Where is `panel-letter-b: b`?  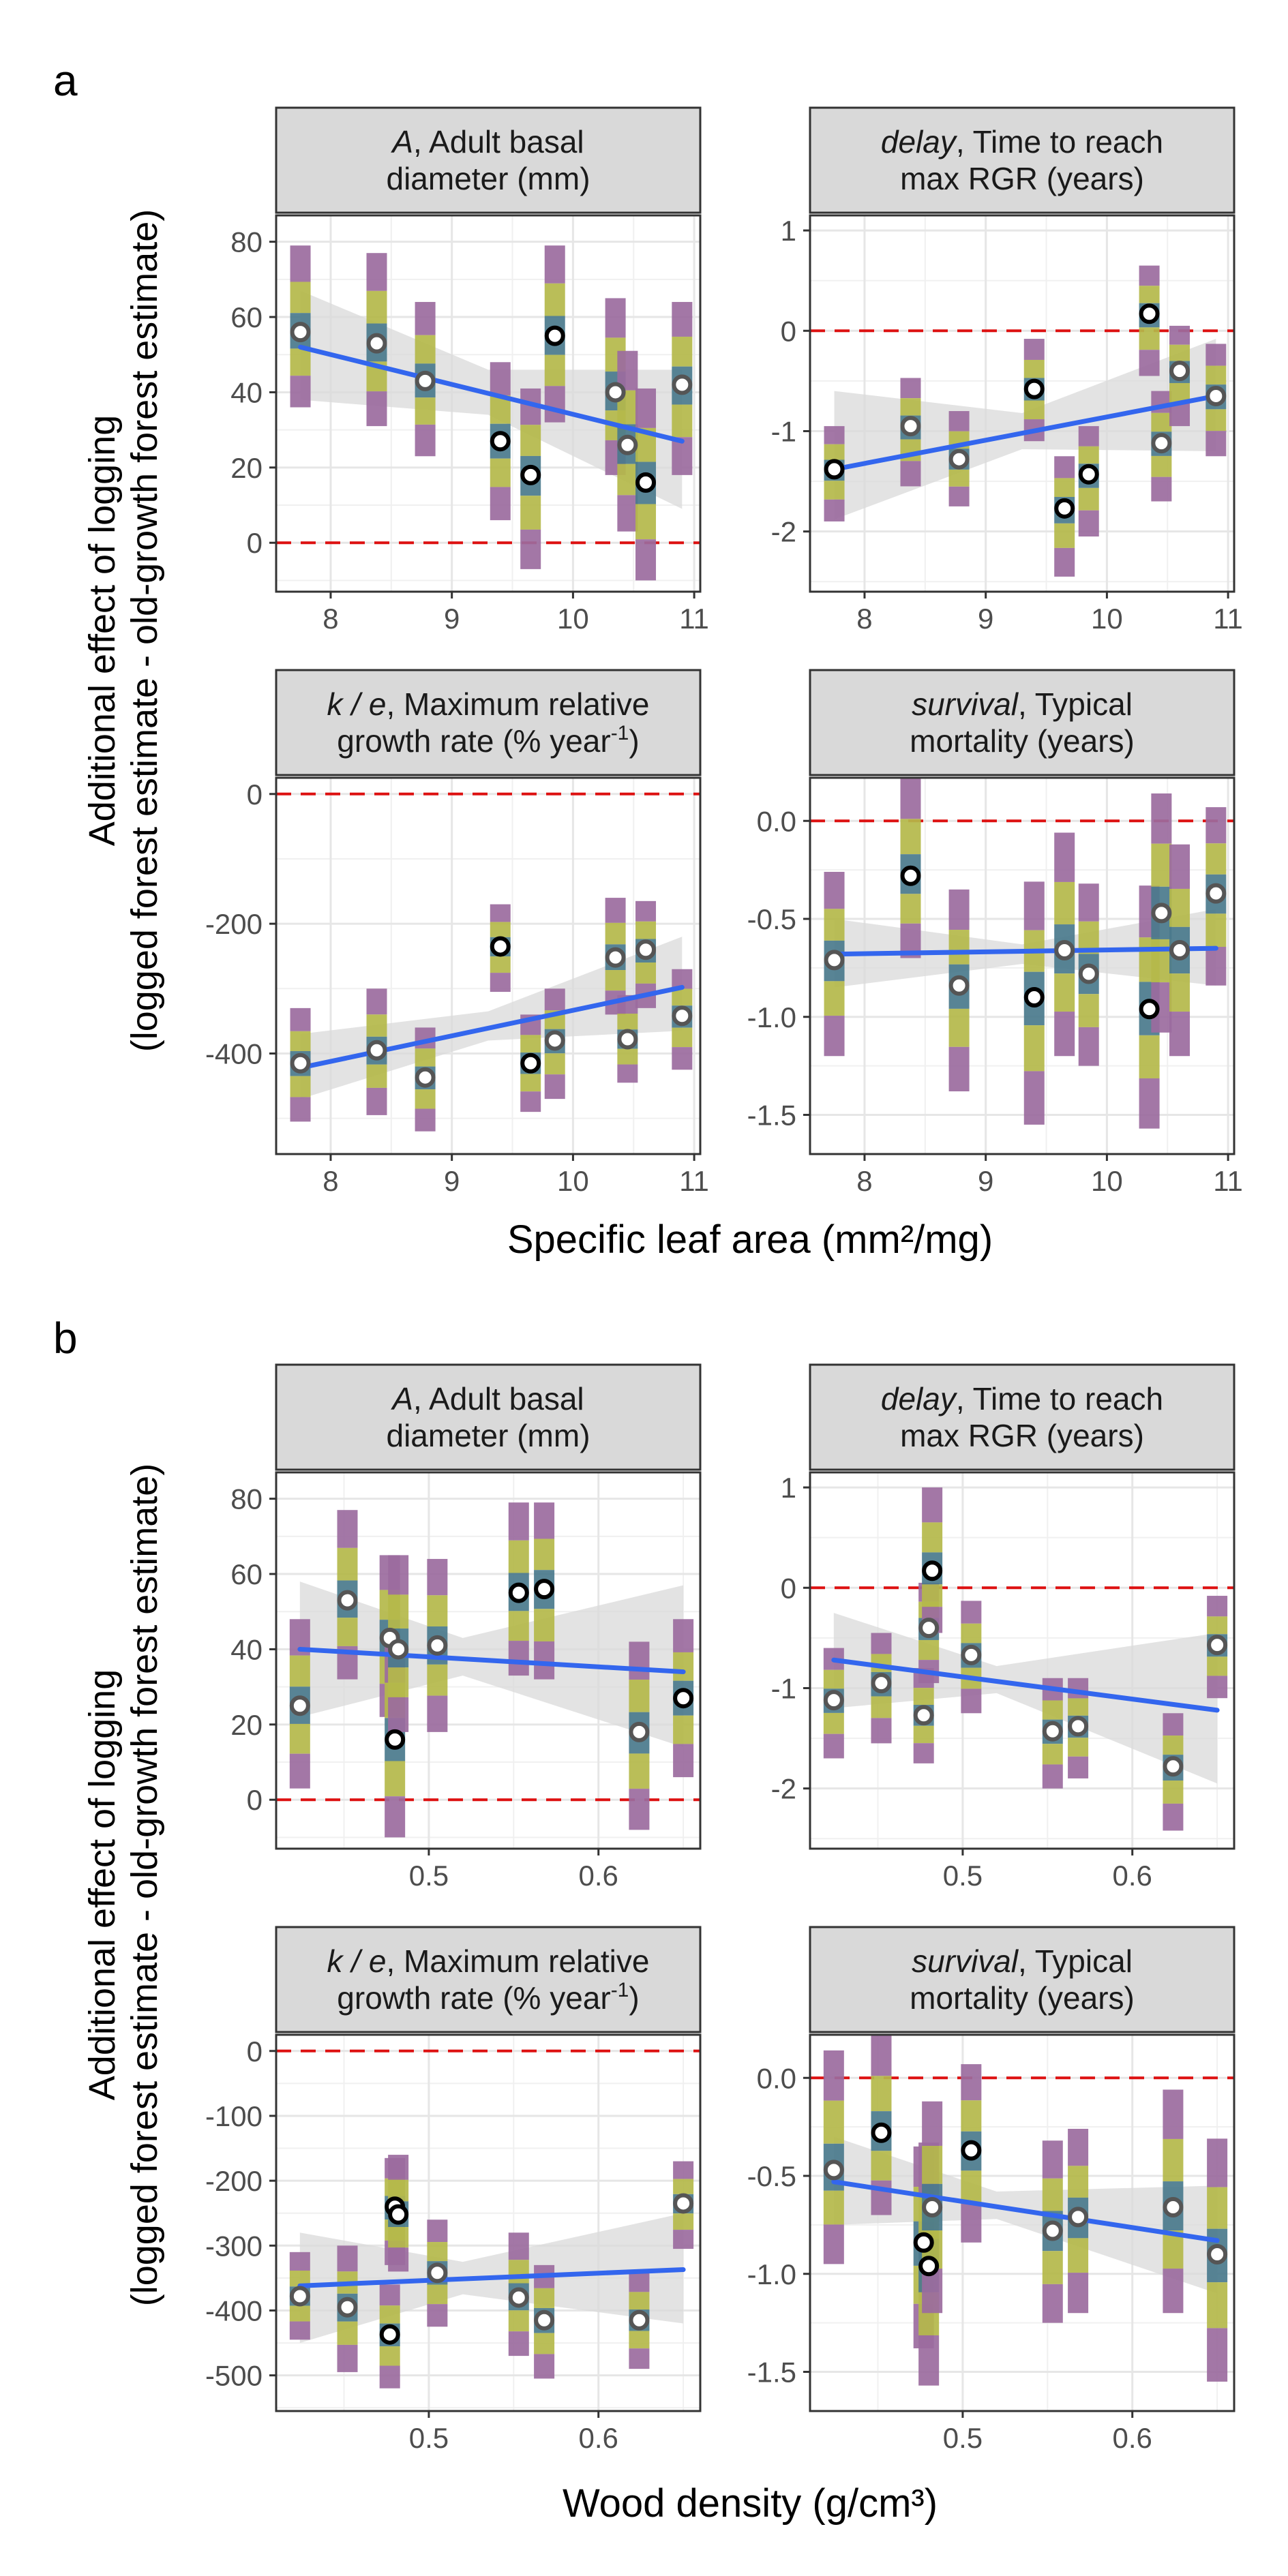
panel-letter-b: b is located at coordinates (65, 1339).